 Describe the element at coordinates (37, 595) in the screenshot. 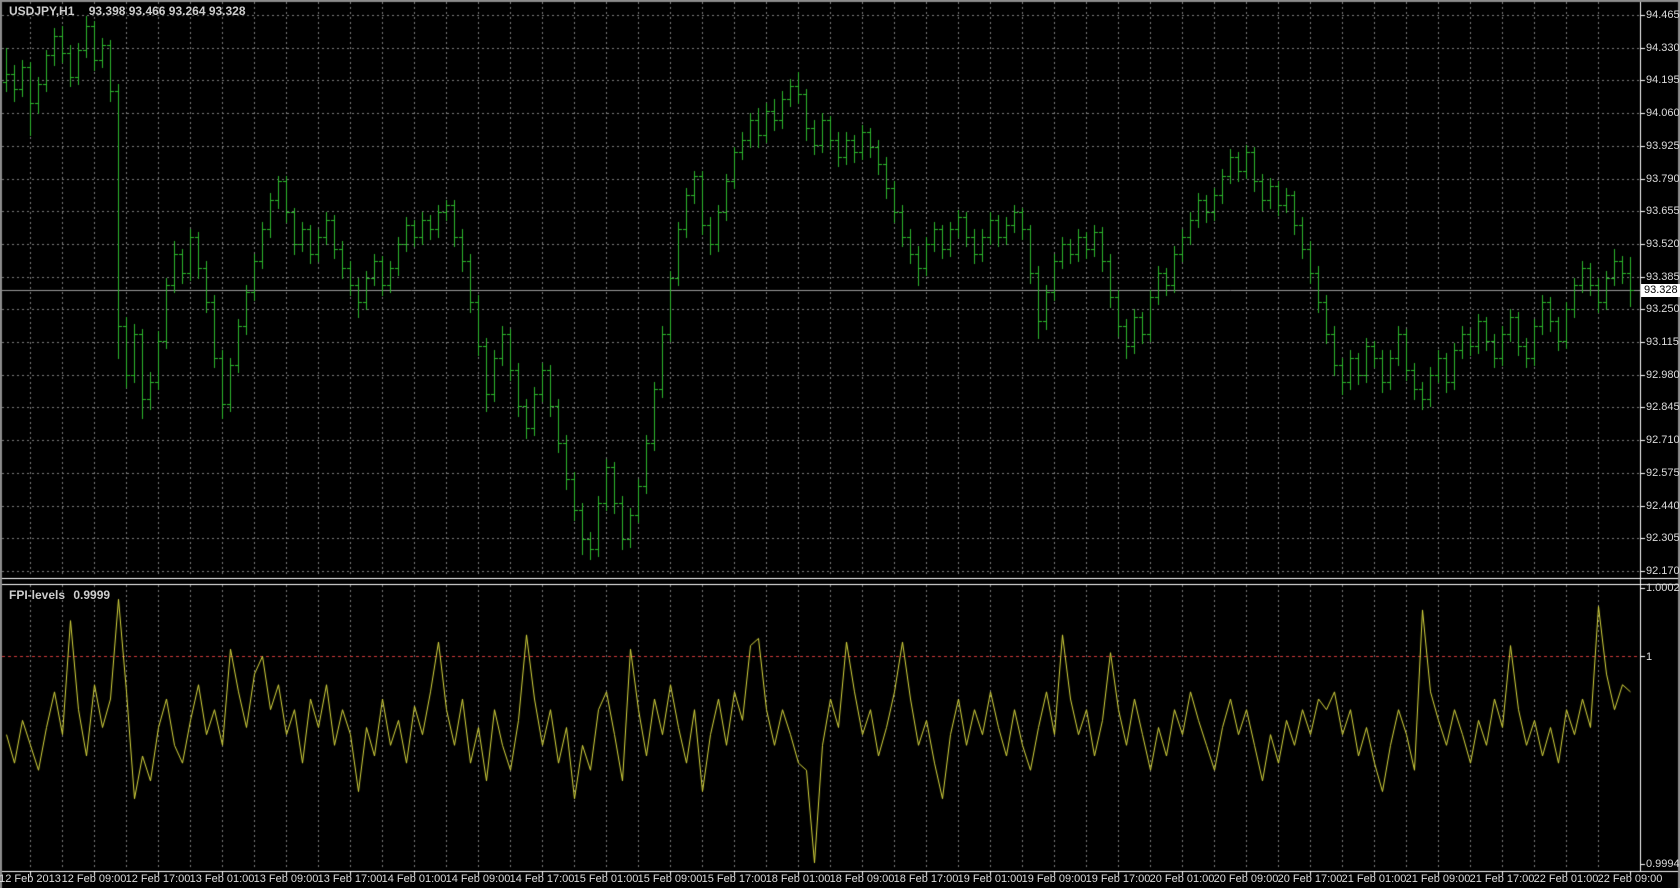

I see `indicator-name-label: FPI-levels` at that location.